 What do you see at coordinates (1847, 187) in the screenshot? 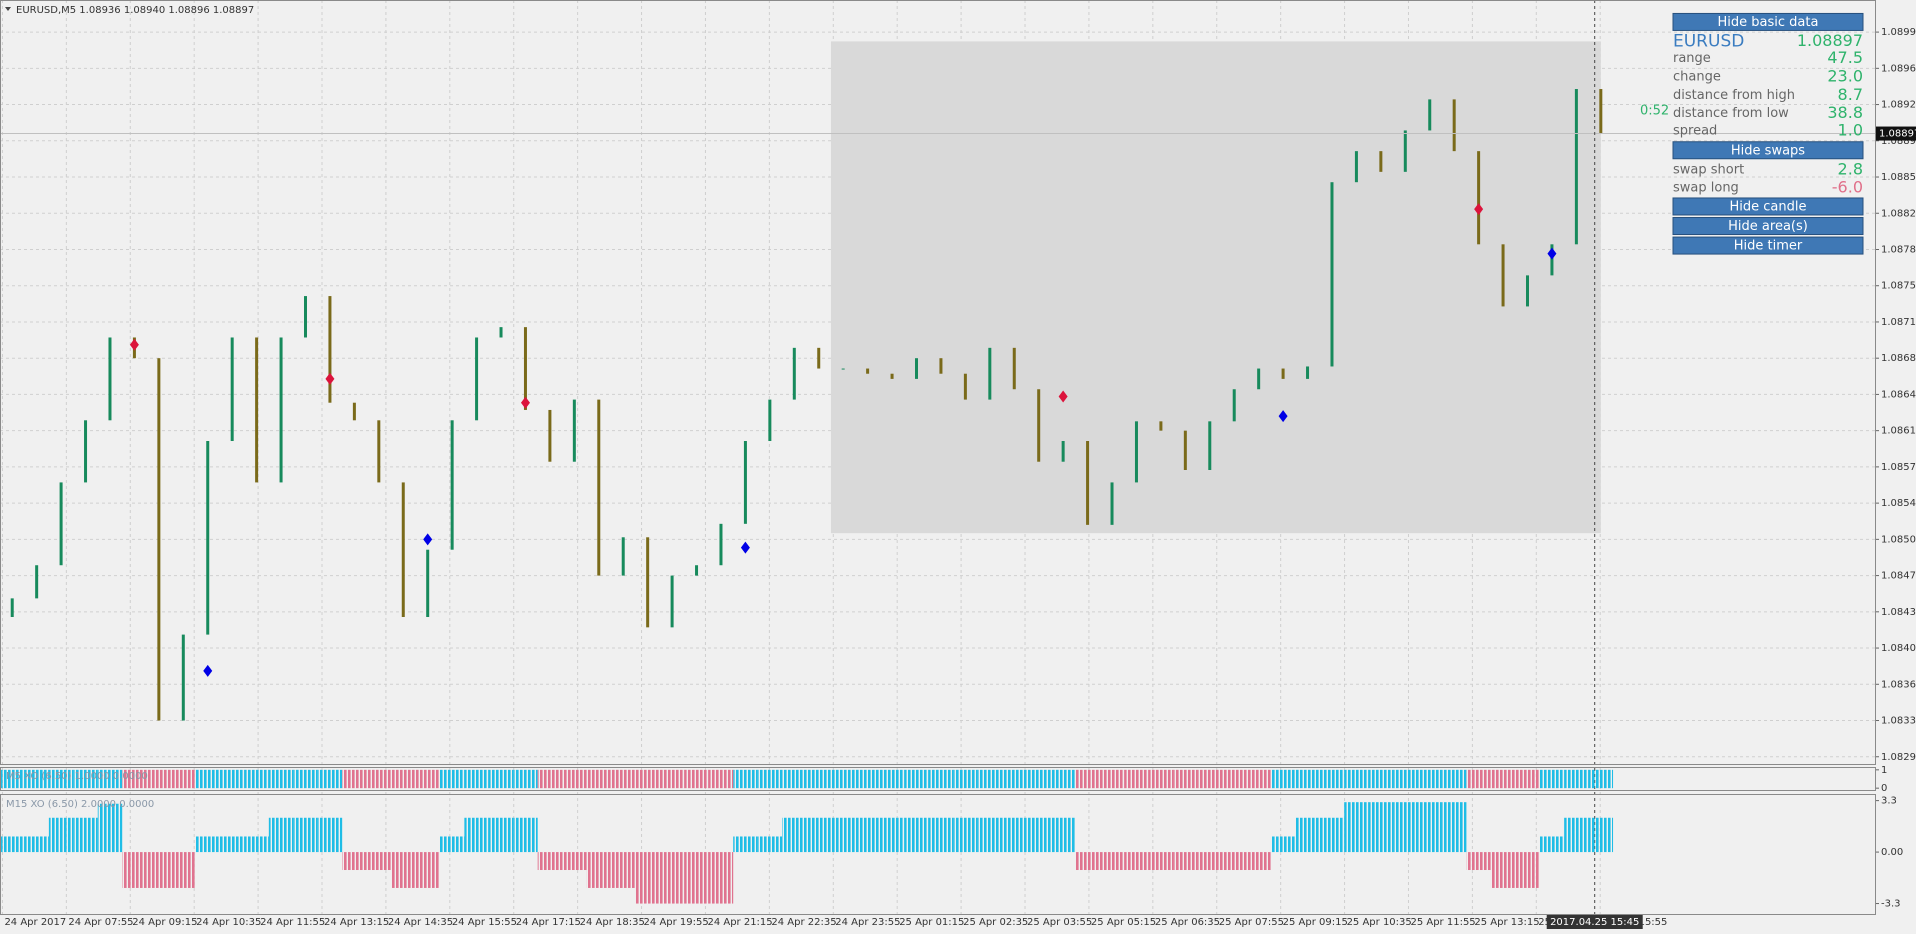
I see `swap-value: -6.0` at bounding box center [1847, 187].